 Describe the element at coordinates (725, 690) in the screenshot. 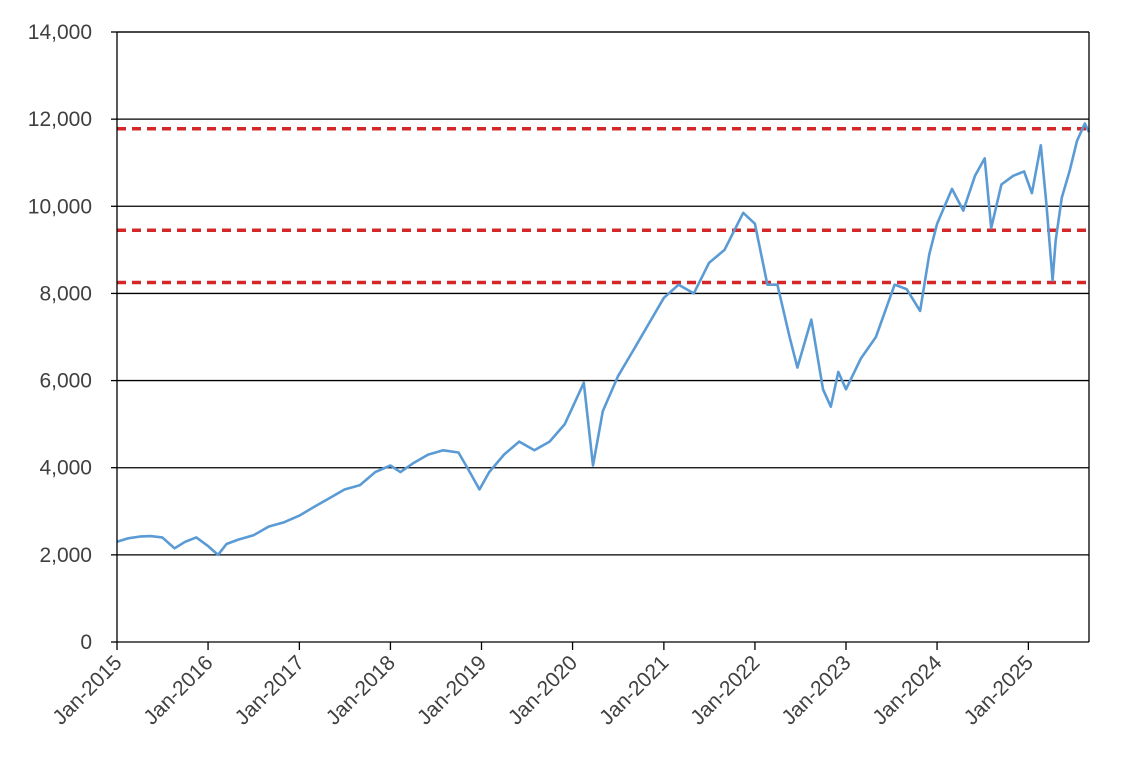

I see `x-tick-label: Jan-2022` at that location.